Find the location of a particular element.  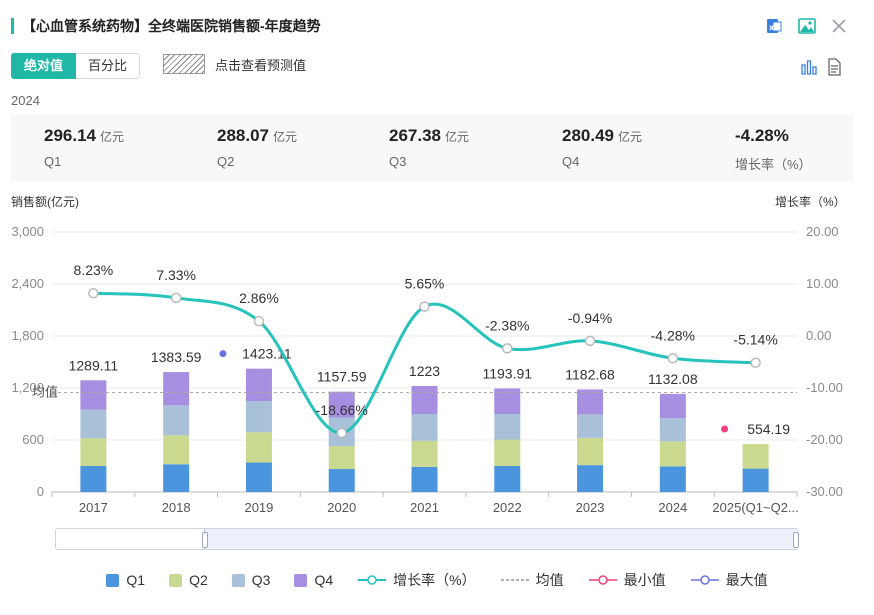

percent-button: 百分比 is located at coordinates (108, 66).